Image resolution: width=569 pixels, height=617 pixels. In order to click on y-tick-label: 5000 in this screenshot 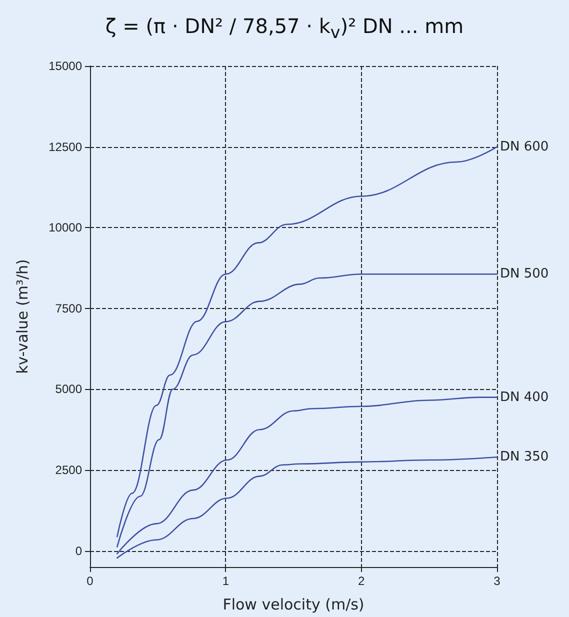, I will do `click(68, 389)`.